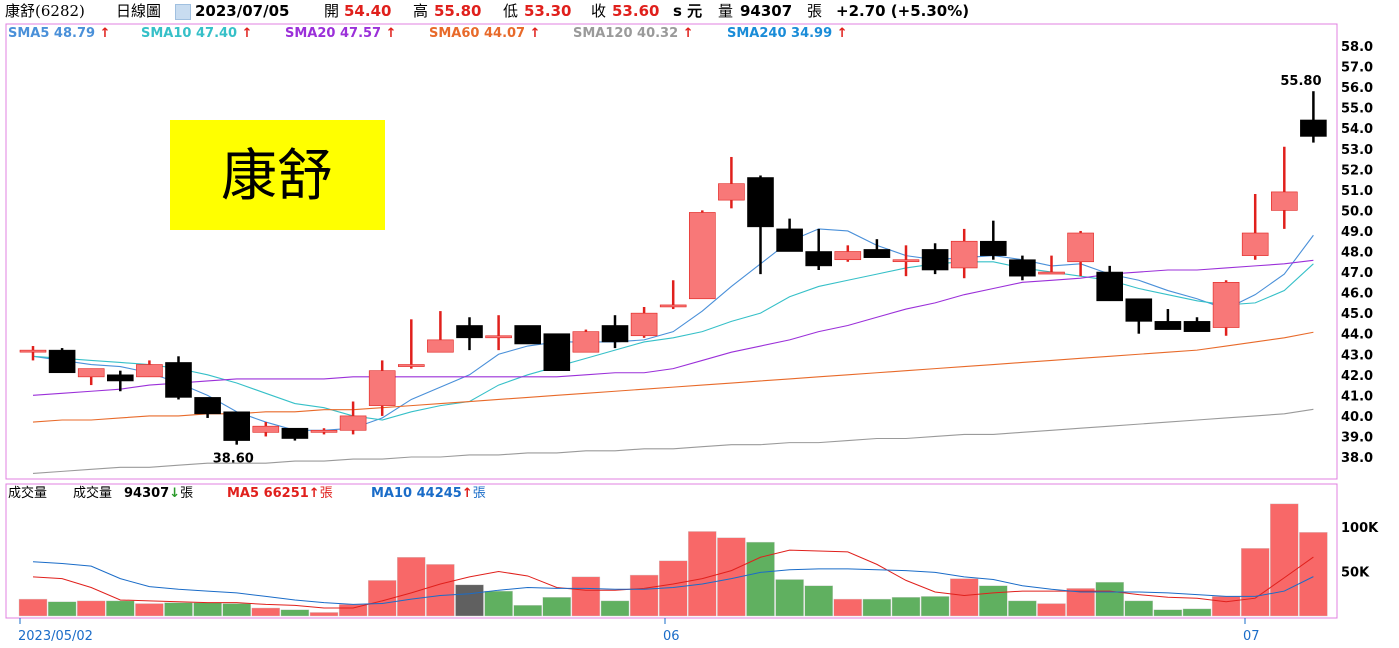 The height and width of the screenshot is (648, 1399). Describe the element at coordinates (1357, 314) in the screenshot. I see `price-tick-label: 45.0` at that location.